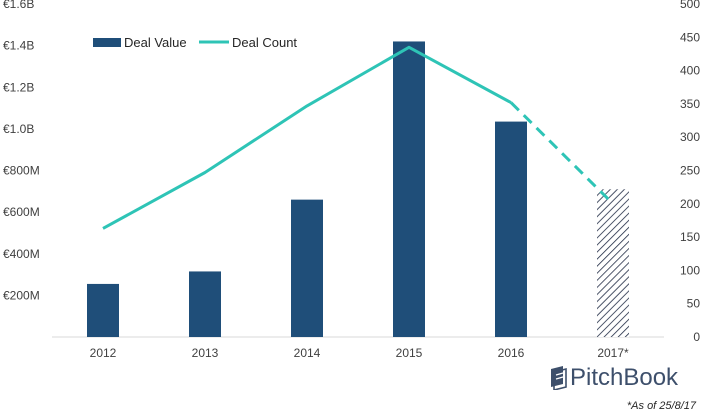 Image resolution: width=704 pixels, height=417 pixels. I want to click on left-tick-label: €600M, so click(21, 212).